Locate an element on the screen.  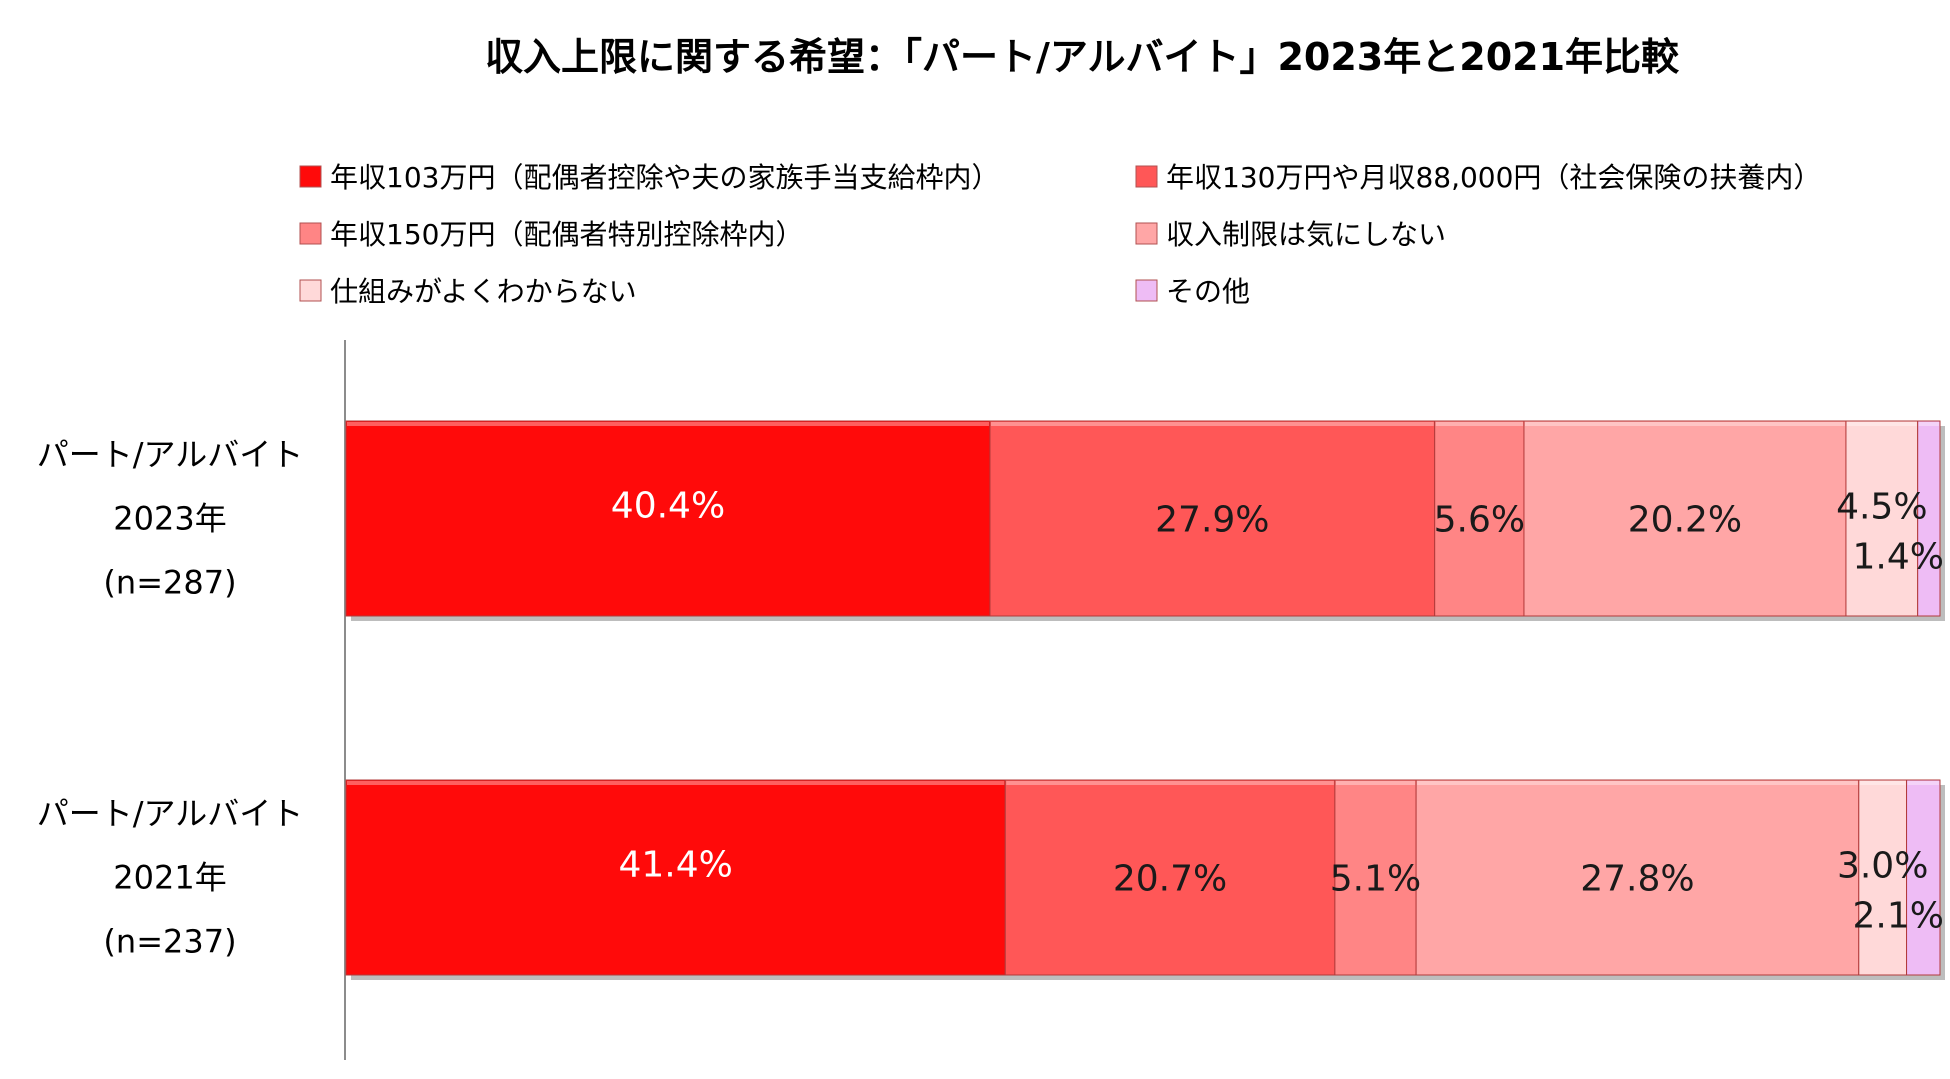
bar-segment-c1-s5 is located at coordinates (1882, 518).